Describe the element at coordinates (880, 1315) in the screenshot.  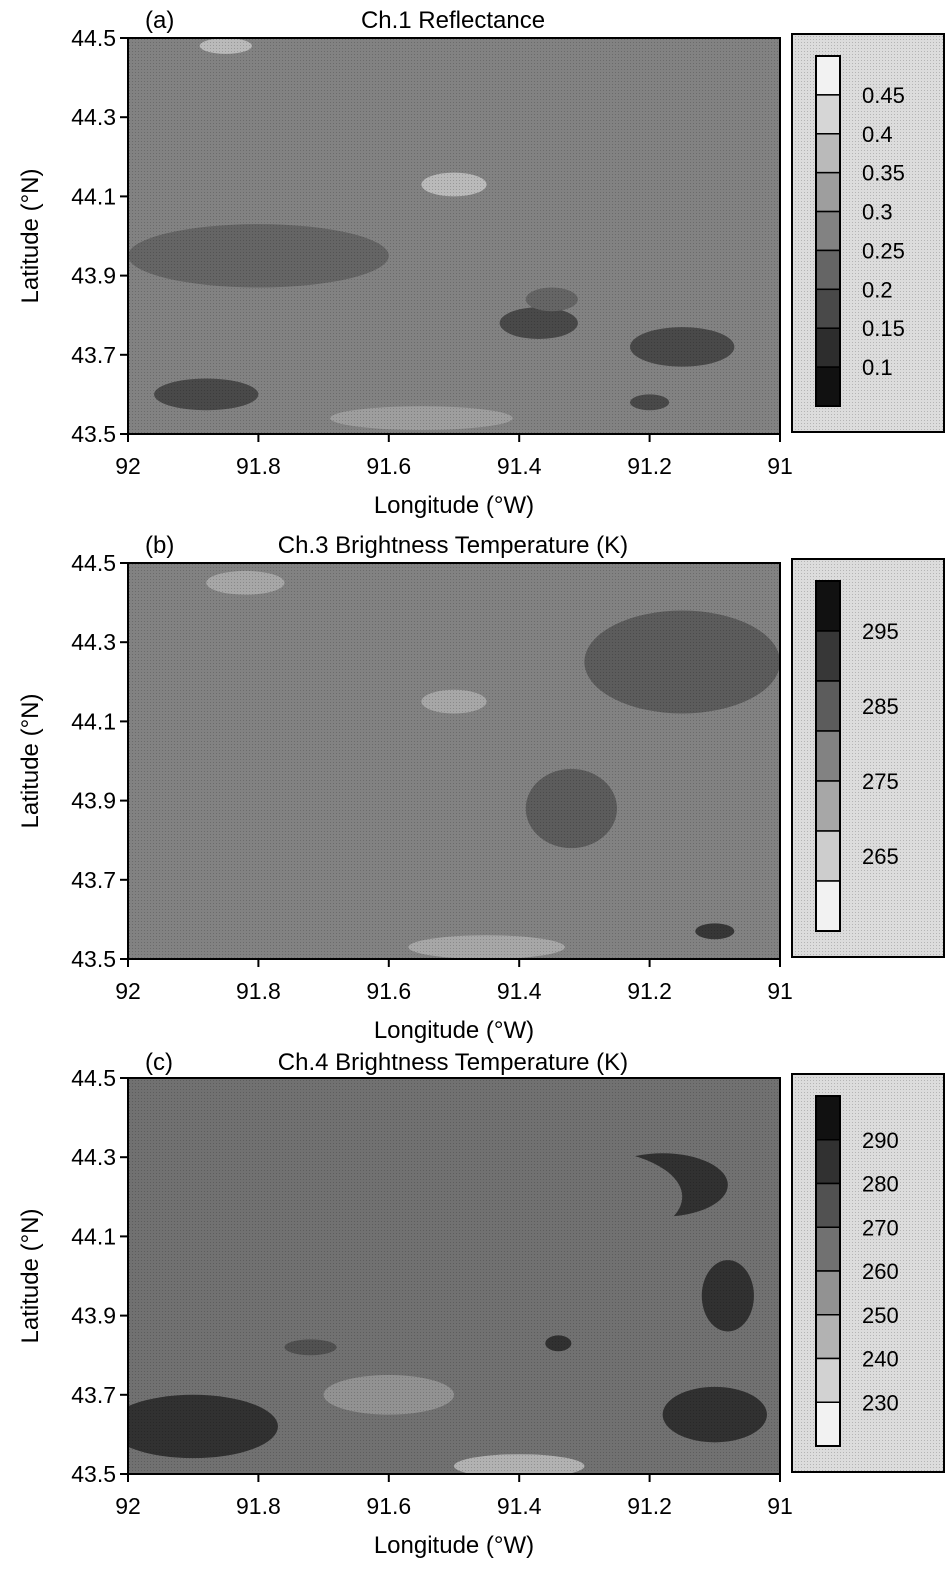
I see `colorbar-level-label: 250` at that location.